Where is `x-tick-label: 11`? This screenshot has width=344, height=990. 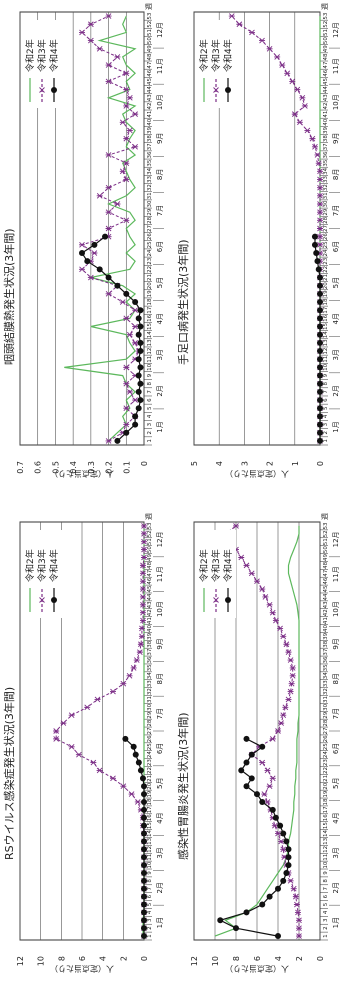 x-tick-label: 11 is located at coordinates (150, 359).